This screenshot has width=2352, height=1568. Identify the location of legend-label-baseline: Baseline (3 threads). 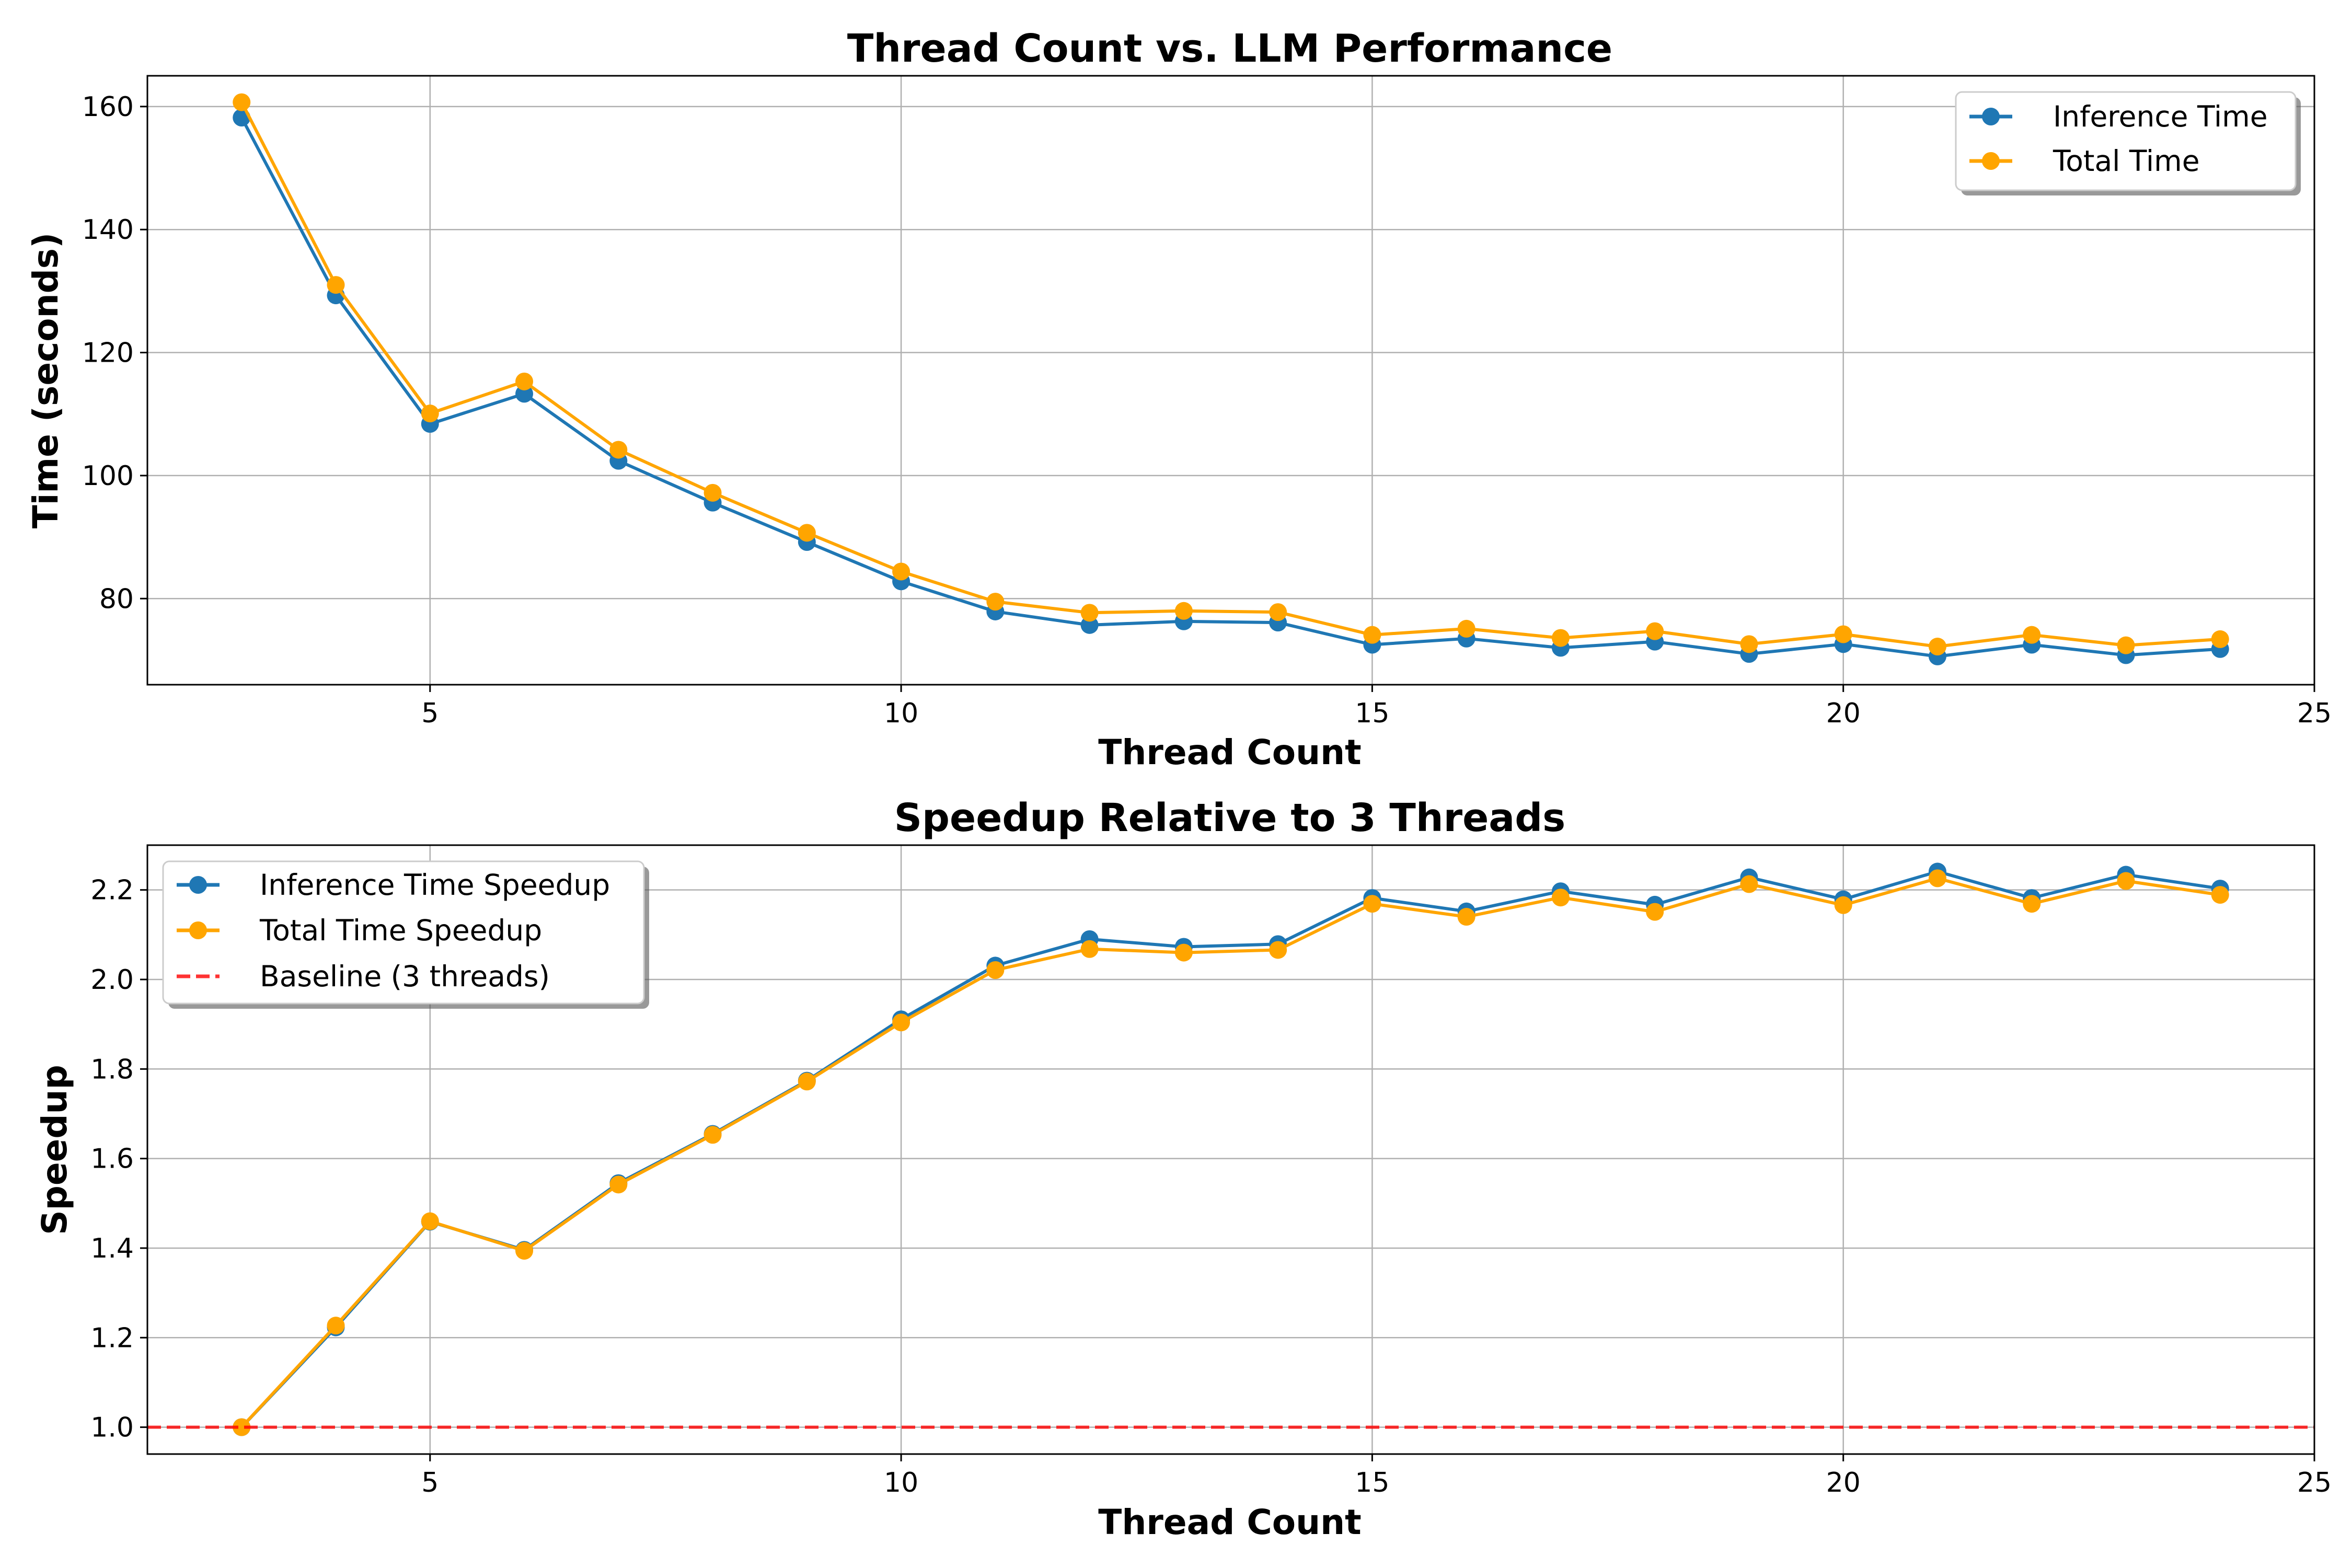
(405, 976).